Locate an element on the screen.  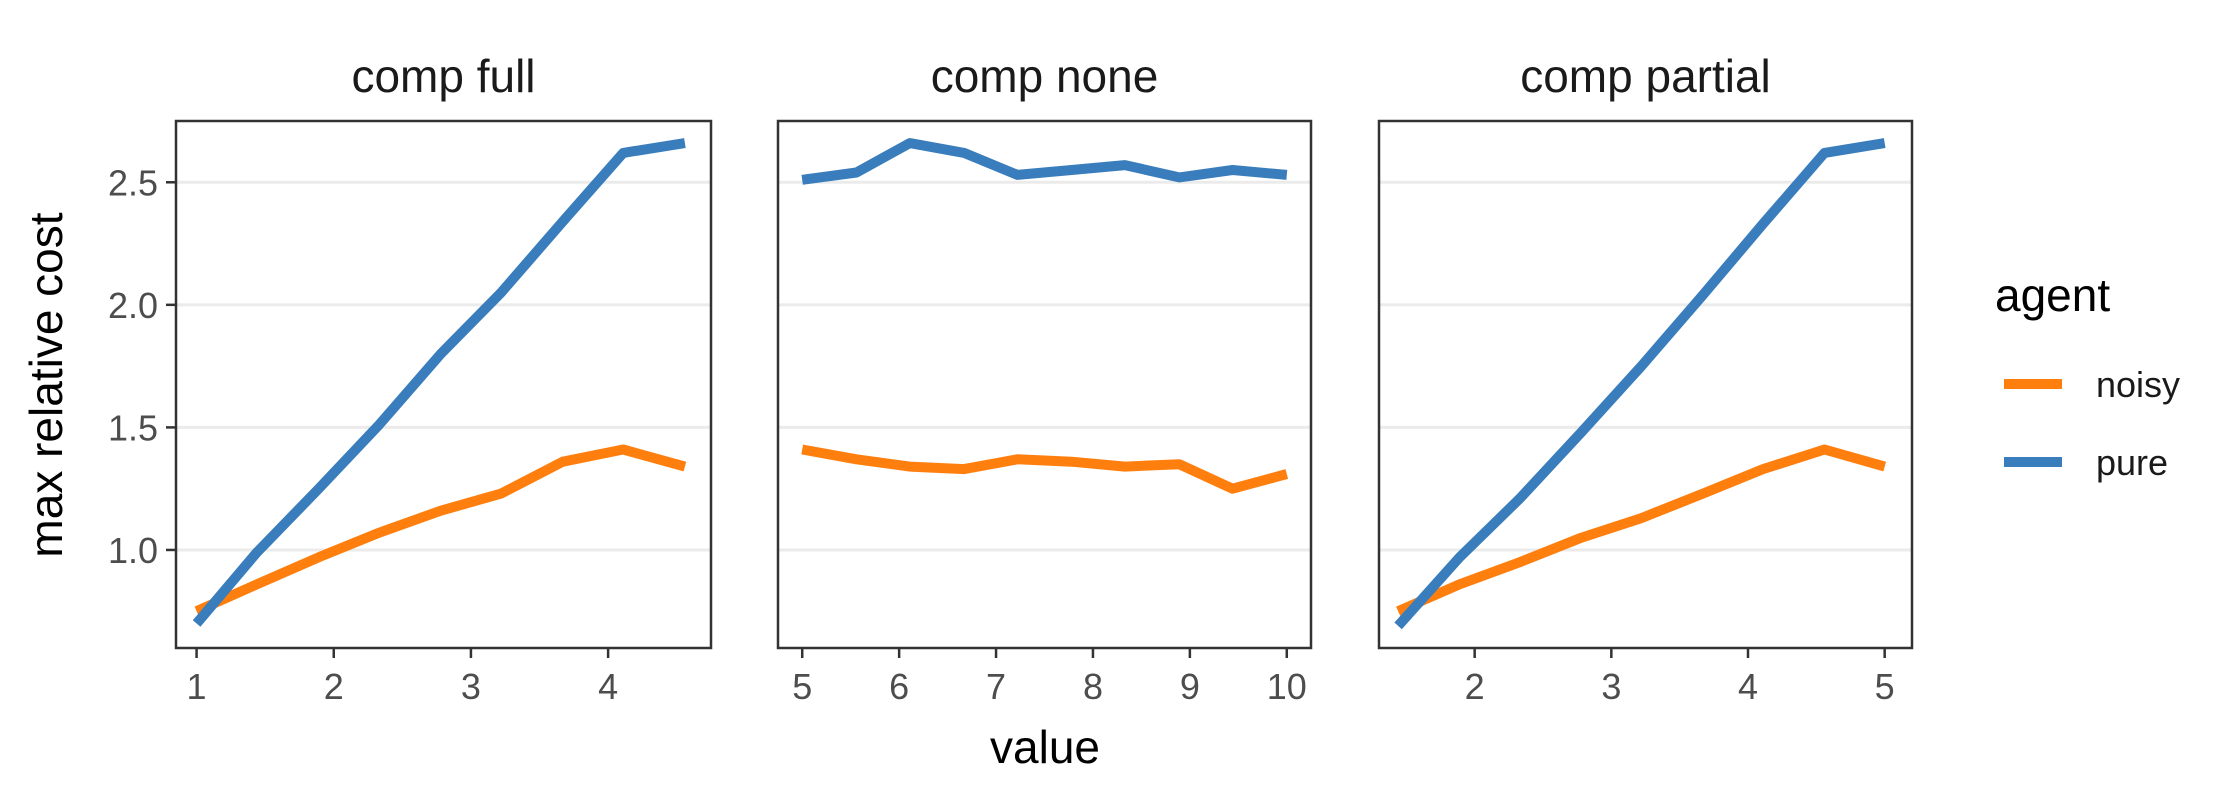
legend-label-pure: pure is located at coordinates (2132, 462).